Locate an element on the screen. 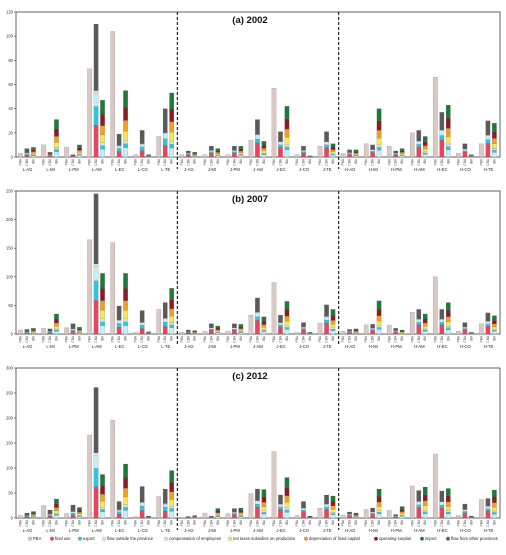 The height and width of the screenshot is (555, 506). group-label: H-CO is located at coordinates (465, 169).